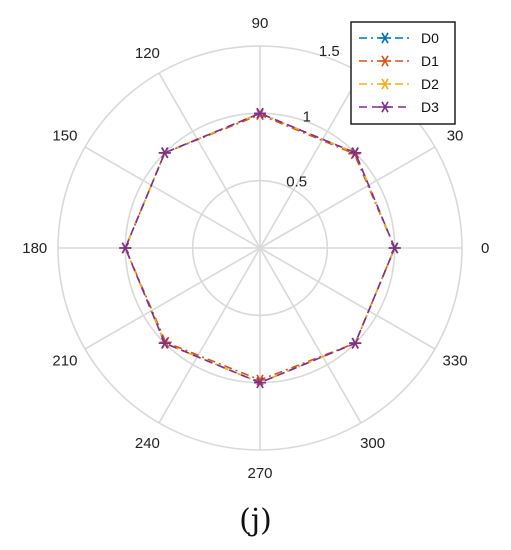 Image resolution: width=511 pixels, height=550 pixels. I want to click on r-tick-label-0.5: 0.5, so click(296, 182).